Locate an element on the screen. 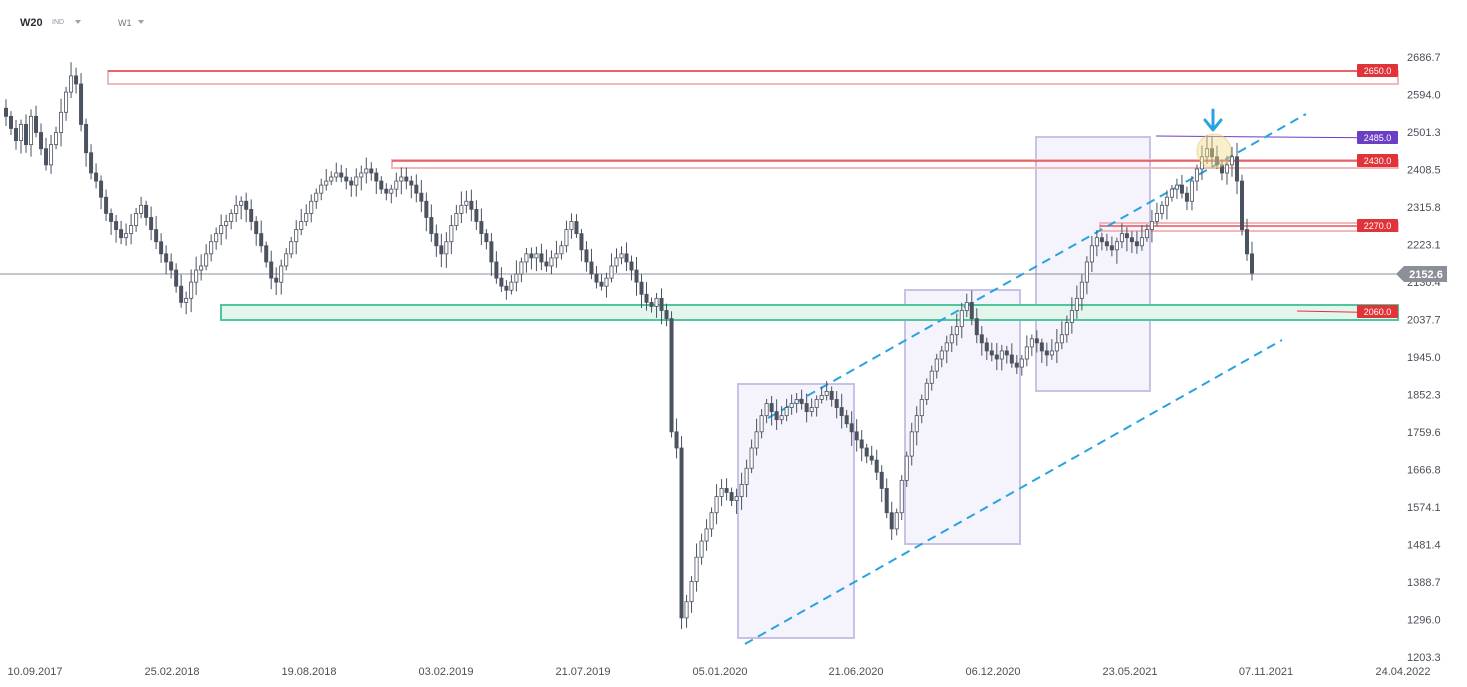 This screenshot has height=687, width=1467. y-tick-label: 2315.8 is located at coordinates (1424, 208).